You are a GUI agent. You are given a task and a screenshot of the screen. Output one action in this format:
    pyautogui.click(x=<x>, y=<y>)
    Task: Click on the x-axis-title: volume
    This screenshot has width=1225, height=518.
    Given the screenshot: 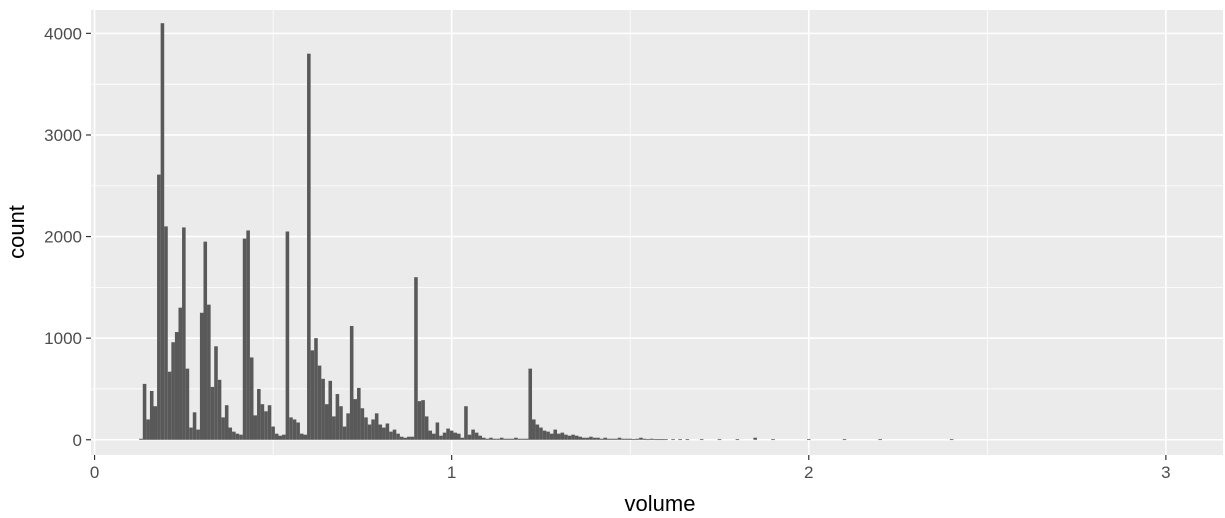 What is the action you would take?
    pyautogui.click(x=660, y=503)
    